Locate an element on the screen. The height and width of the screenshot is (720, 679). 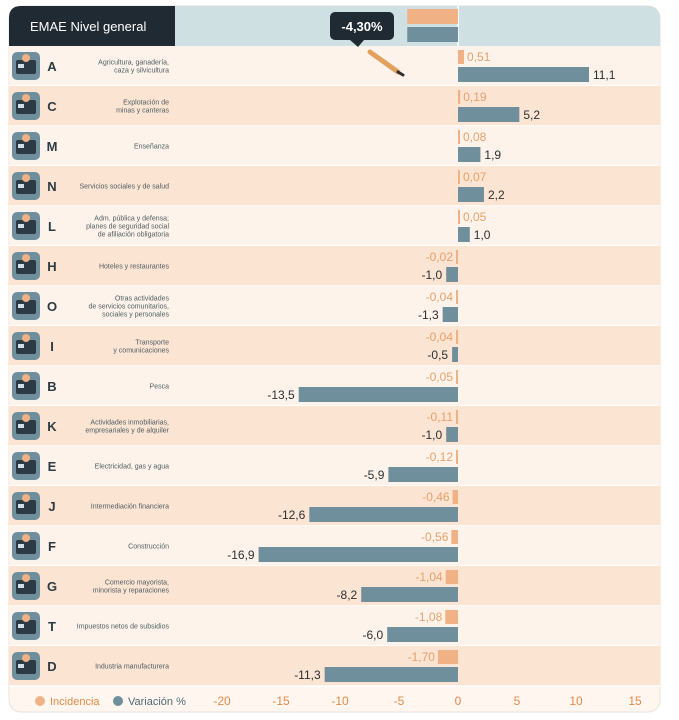
variation-label: -0,5 is located at coordinates (437, 355).